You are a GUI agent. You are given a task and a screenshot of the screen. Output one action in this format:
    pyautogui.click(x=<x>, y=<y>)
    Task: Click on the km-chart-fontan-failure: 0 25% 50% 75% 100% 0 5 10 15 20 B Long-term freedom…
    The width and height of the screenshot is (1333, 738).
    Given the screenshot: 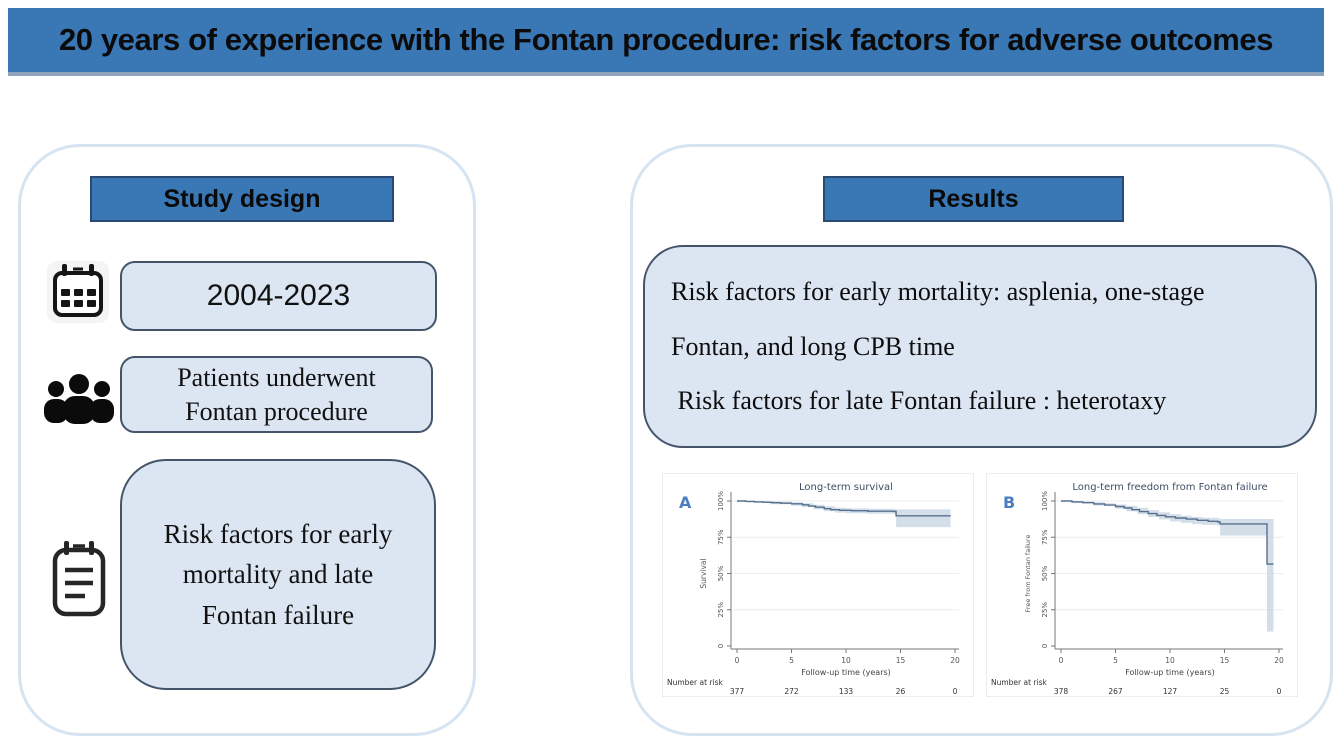 What is the action you would take?
    pyautogui.click(x=1142, y=585)
    